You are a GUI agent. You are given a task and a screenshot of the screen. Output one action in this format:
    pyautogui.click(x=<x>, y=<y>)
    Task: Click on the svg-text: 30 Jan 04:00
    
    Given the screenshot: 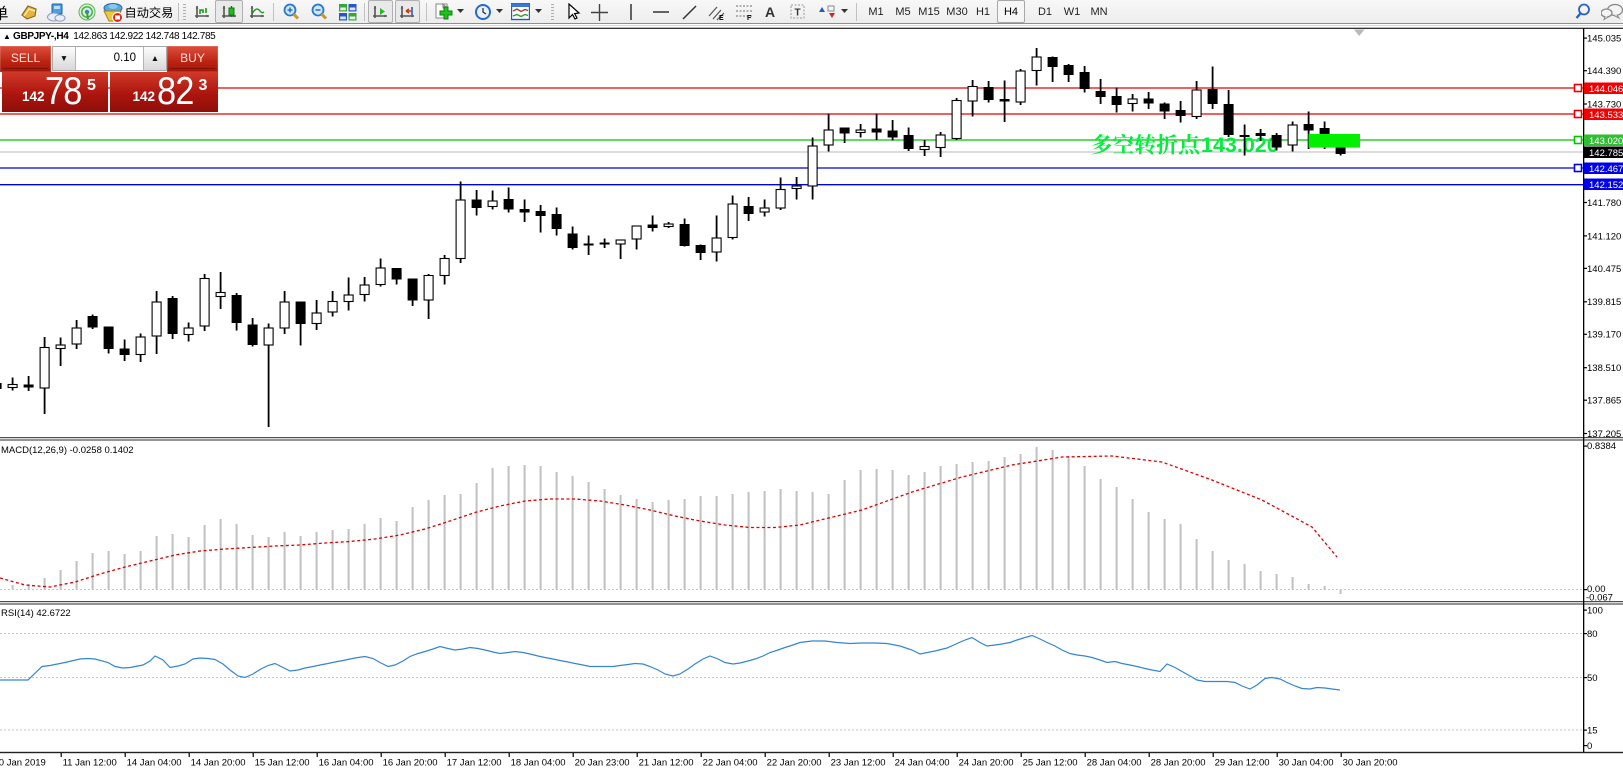 What is the action you would take?
    pyautogui.click(x=1306, y=763)
    